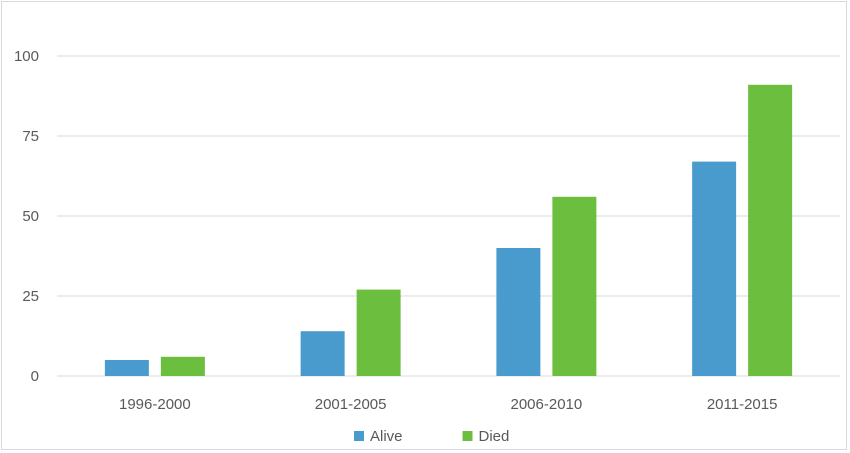 The width and height of the screenshot is (850, 453). Describe the element at coordinates (518, 312) in the screenshot. I see `bar-alive-2006-2010` at that location.